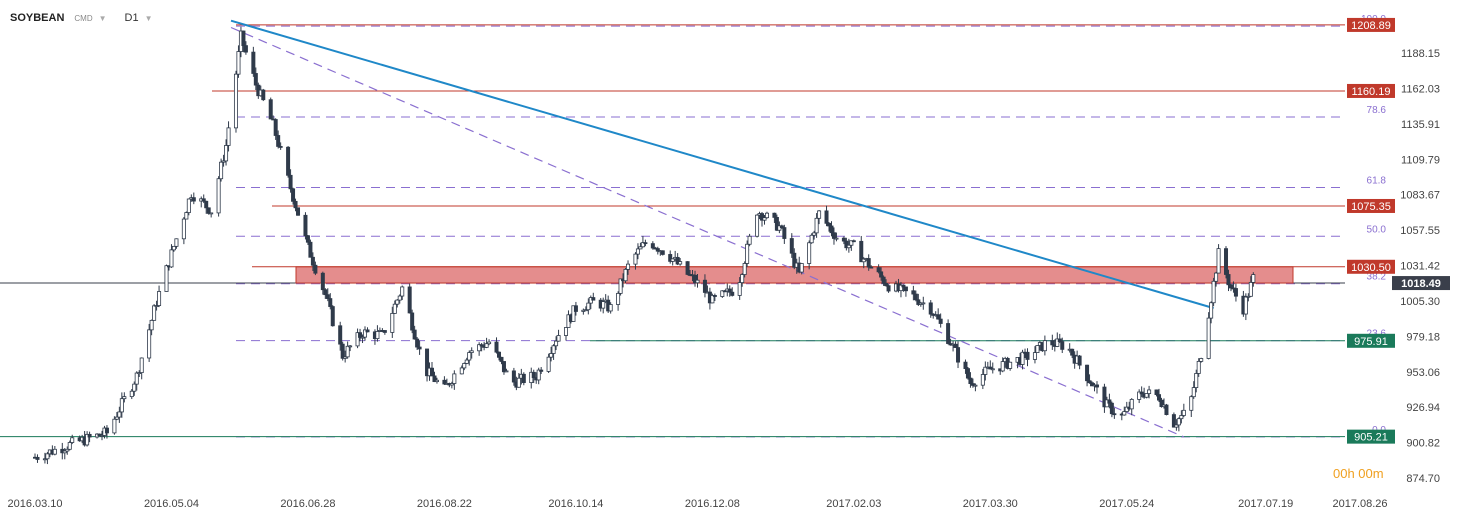  Describe the element at coordinates (1421, 283) in the screenshot. I see `current-price-tag` at that location.